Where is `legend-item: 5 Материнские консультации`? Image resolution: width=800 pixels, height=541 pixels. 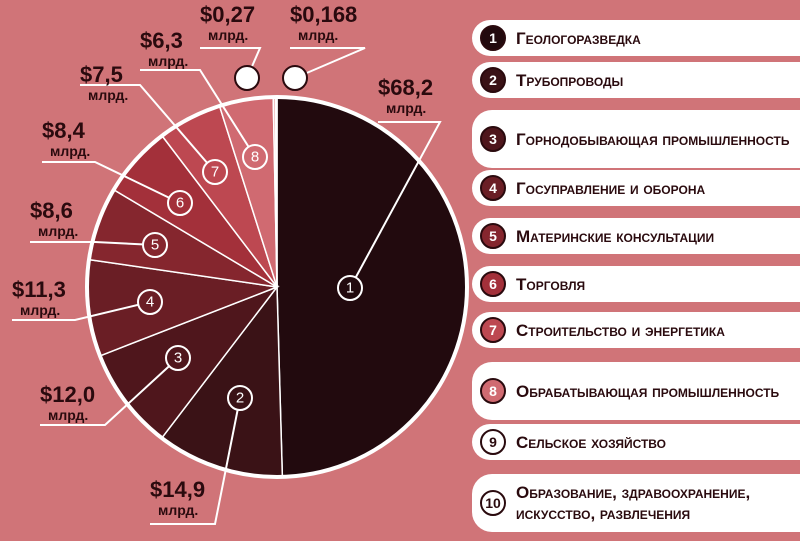
legend-item: 5 Материнские консультации is located at coordinates (636, 236).